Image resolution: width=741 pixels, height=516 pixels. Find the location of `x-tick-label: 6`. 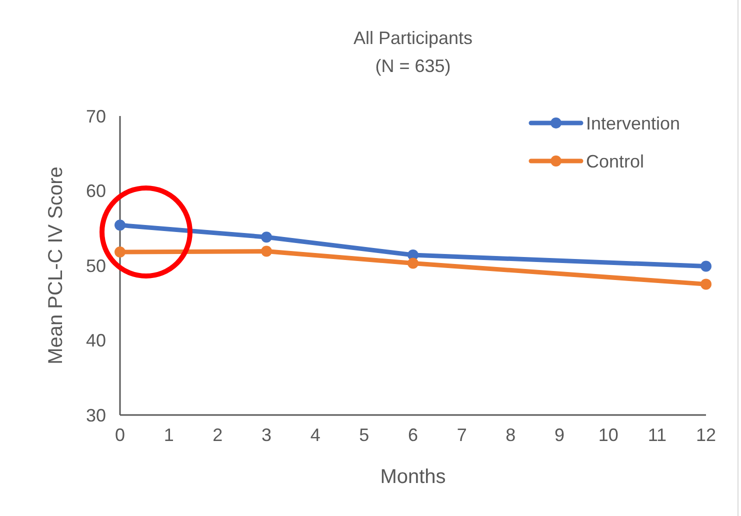

x-tick-label: 6 is located at coordinates (413, 435).